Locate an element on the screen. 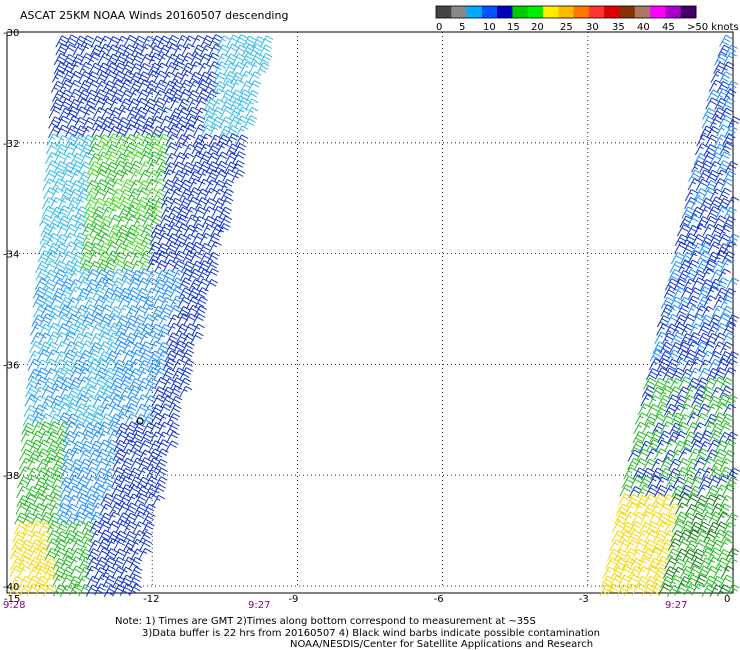 Image resolution: width=740 pixels, height=650 pixels. lat-label: -36 is located at coordinates (11, 365).